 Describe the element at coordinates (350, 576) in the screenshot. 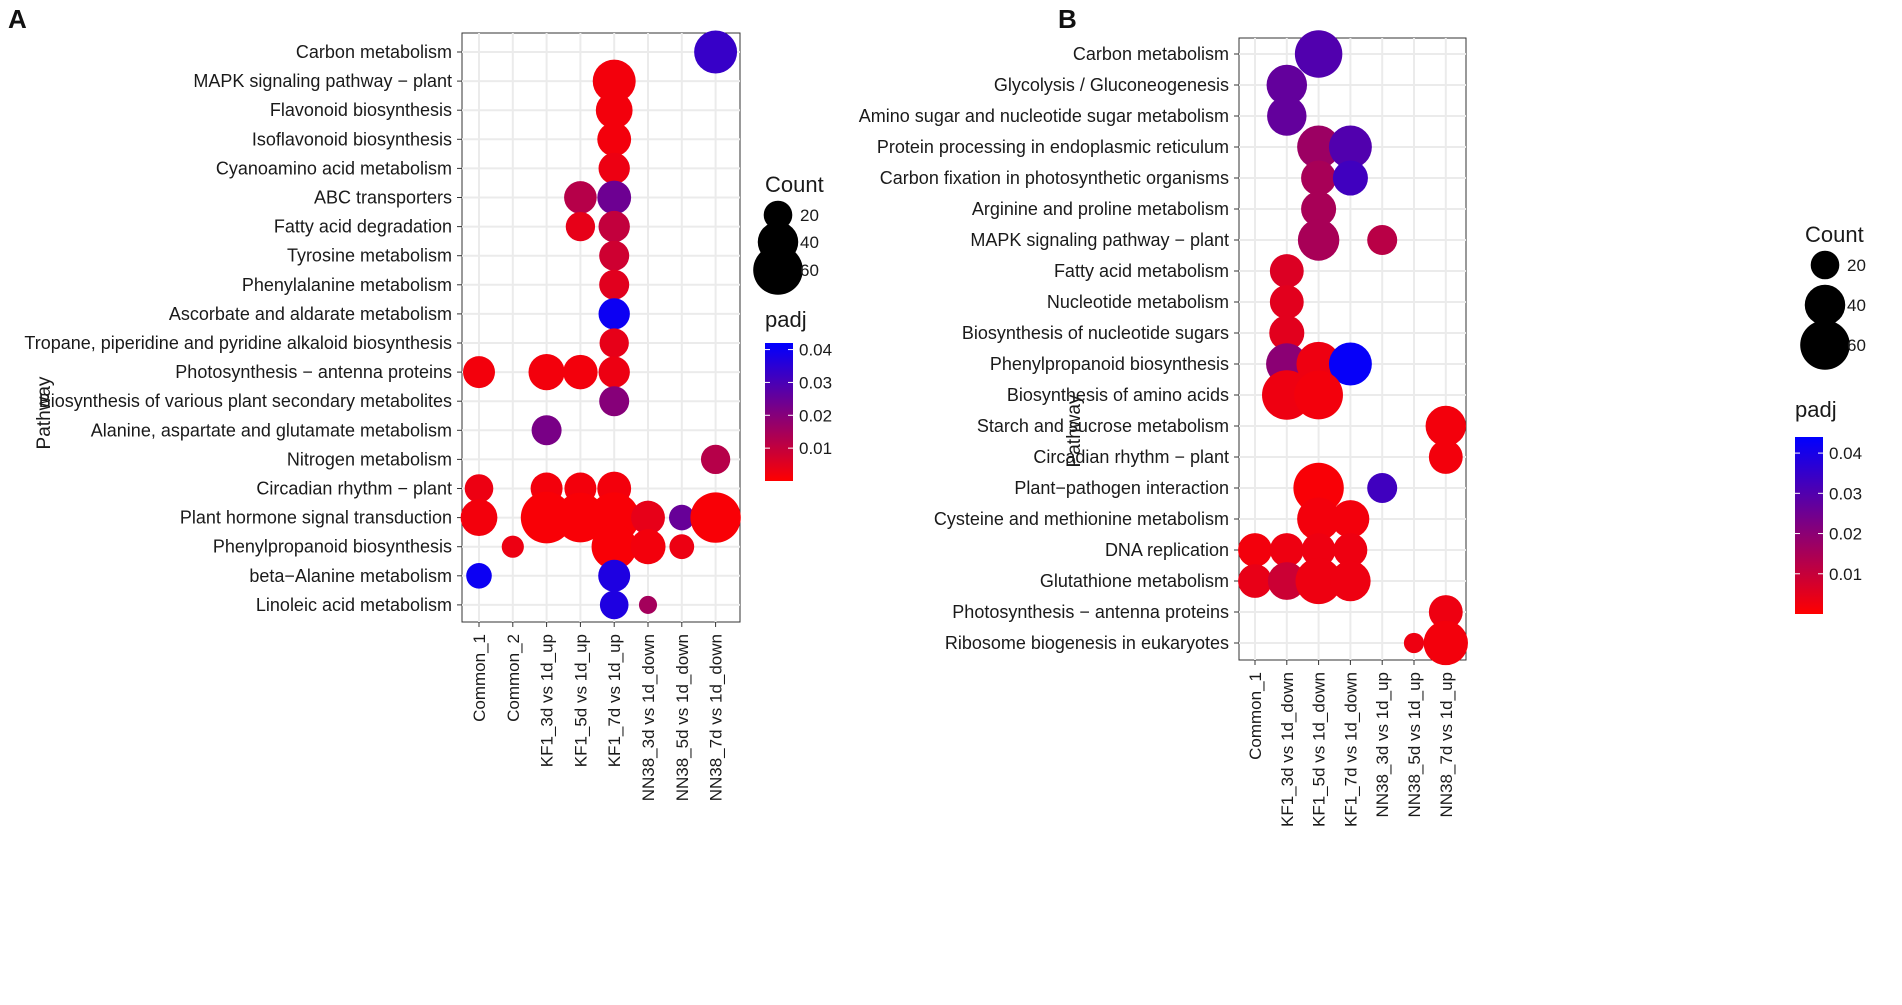

I see `y-tick-label: beta−Alanine metabolism` at that location.